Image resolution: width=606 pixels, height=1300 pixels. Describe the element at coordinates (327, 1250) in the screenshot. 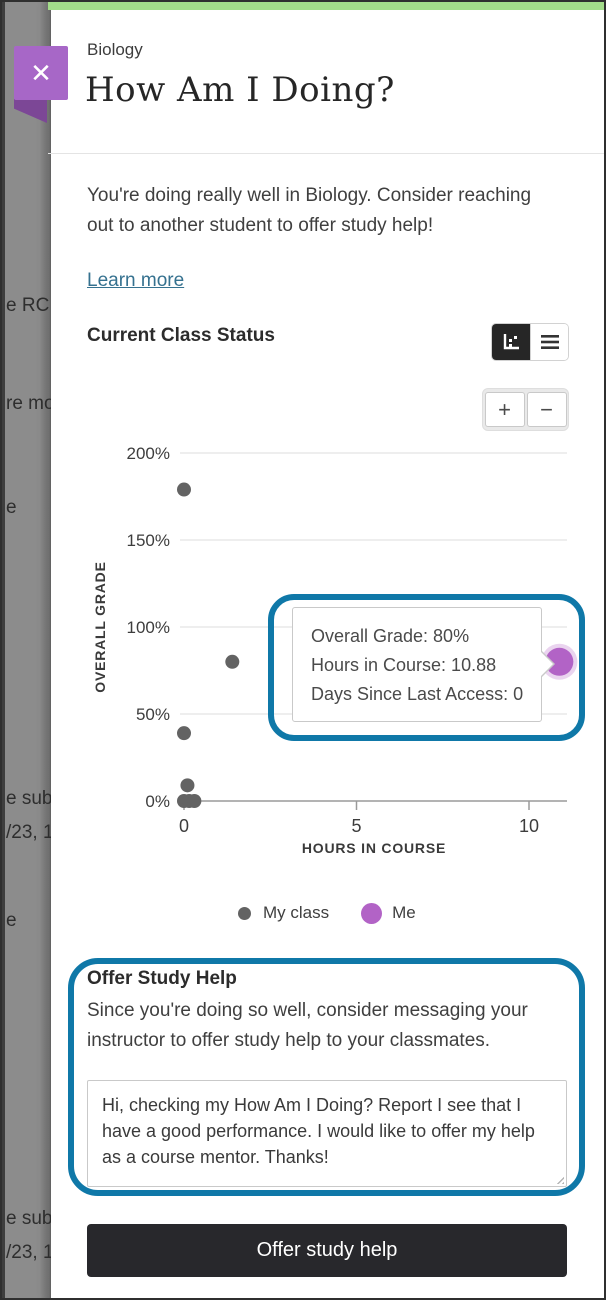

I see `offer-study-help-button: Offer study help` at that location.